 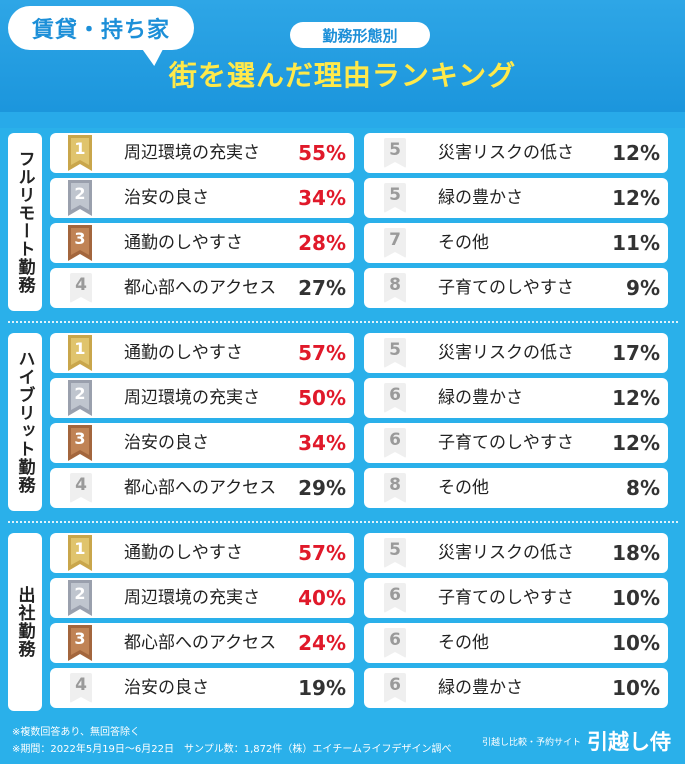 What do you see at coordinates (516, 643) in the screenshot?
I see `ranking-item: 6 その他 10%` at bounding box center [516, 643].